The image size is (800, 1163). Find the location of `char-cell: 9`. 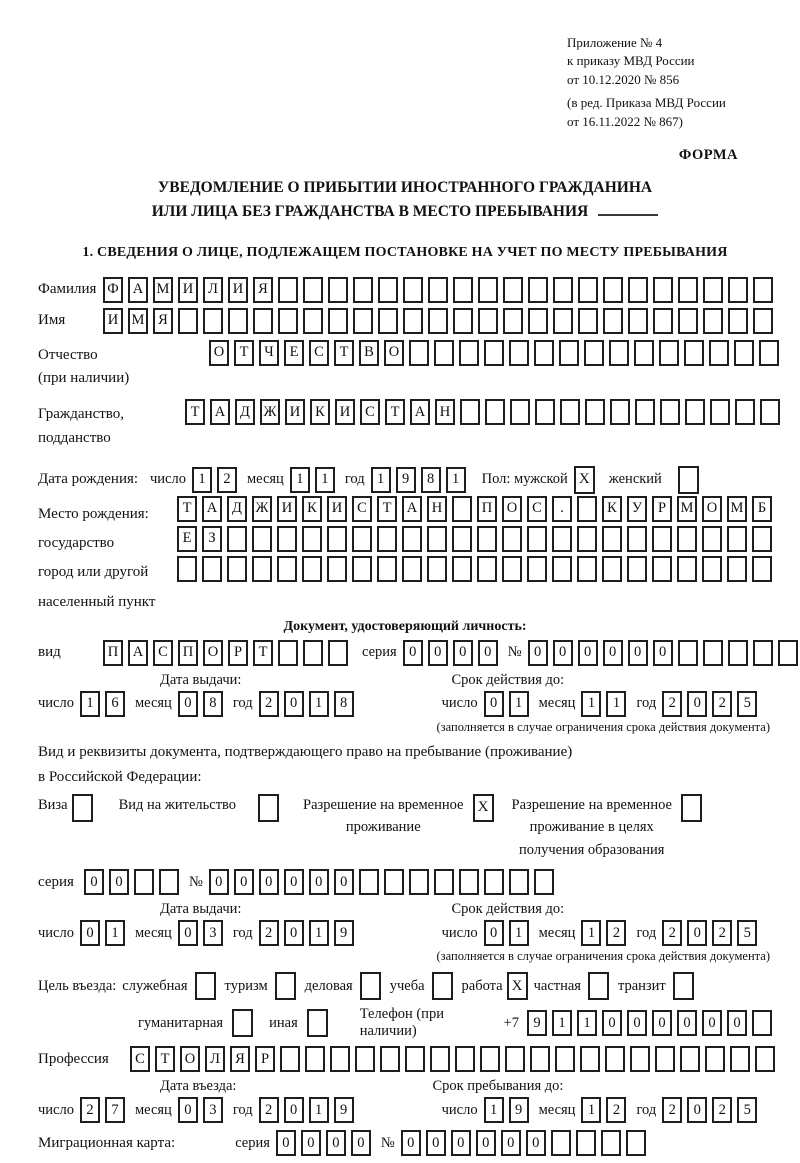

char-cell: 9 is located at coordinates (518, 1110).